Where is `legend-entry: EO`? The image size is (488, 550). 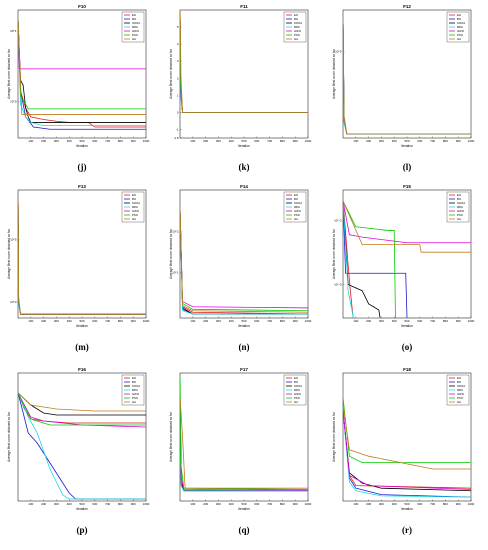
legend-entry: EO is located at coordinates (296, 378).